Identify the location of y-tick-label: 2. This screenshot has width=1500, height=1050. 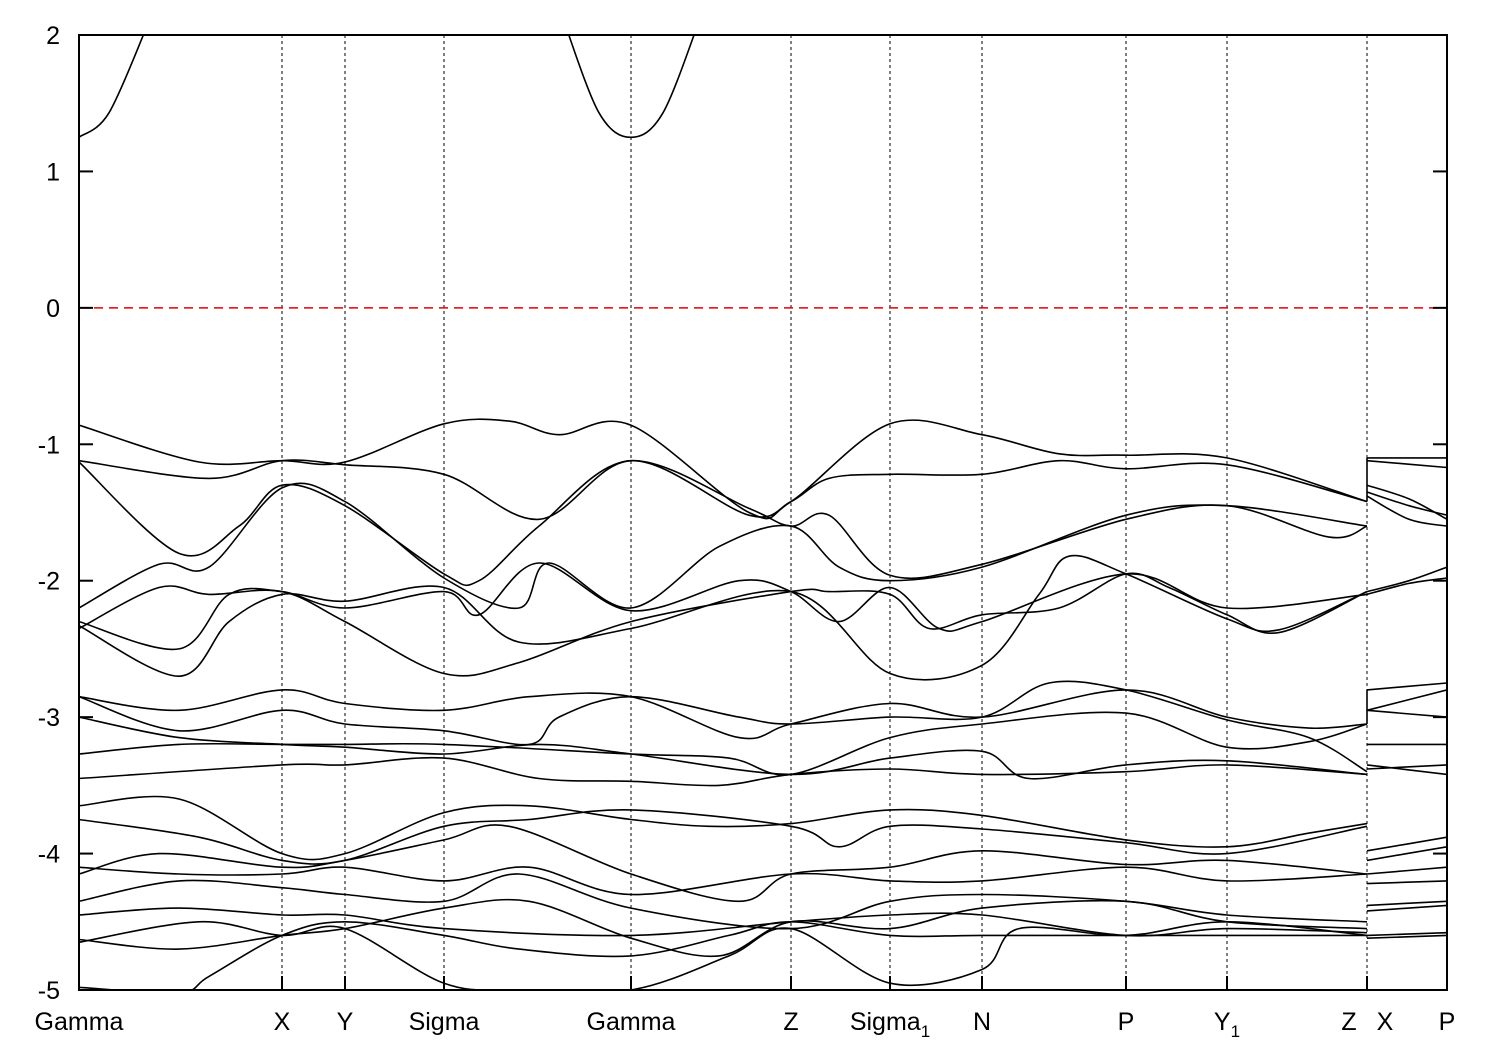
(53, 36).